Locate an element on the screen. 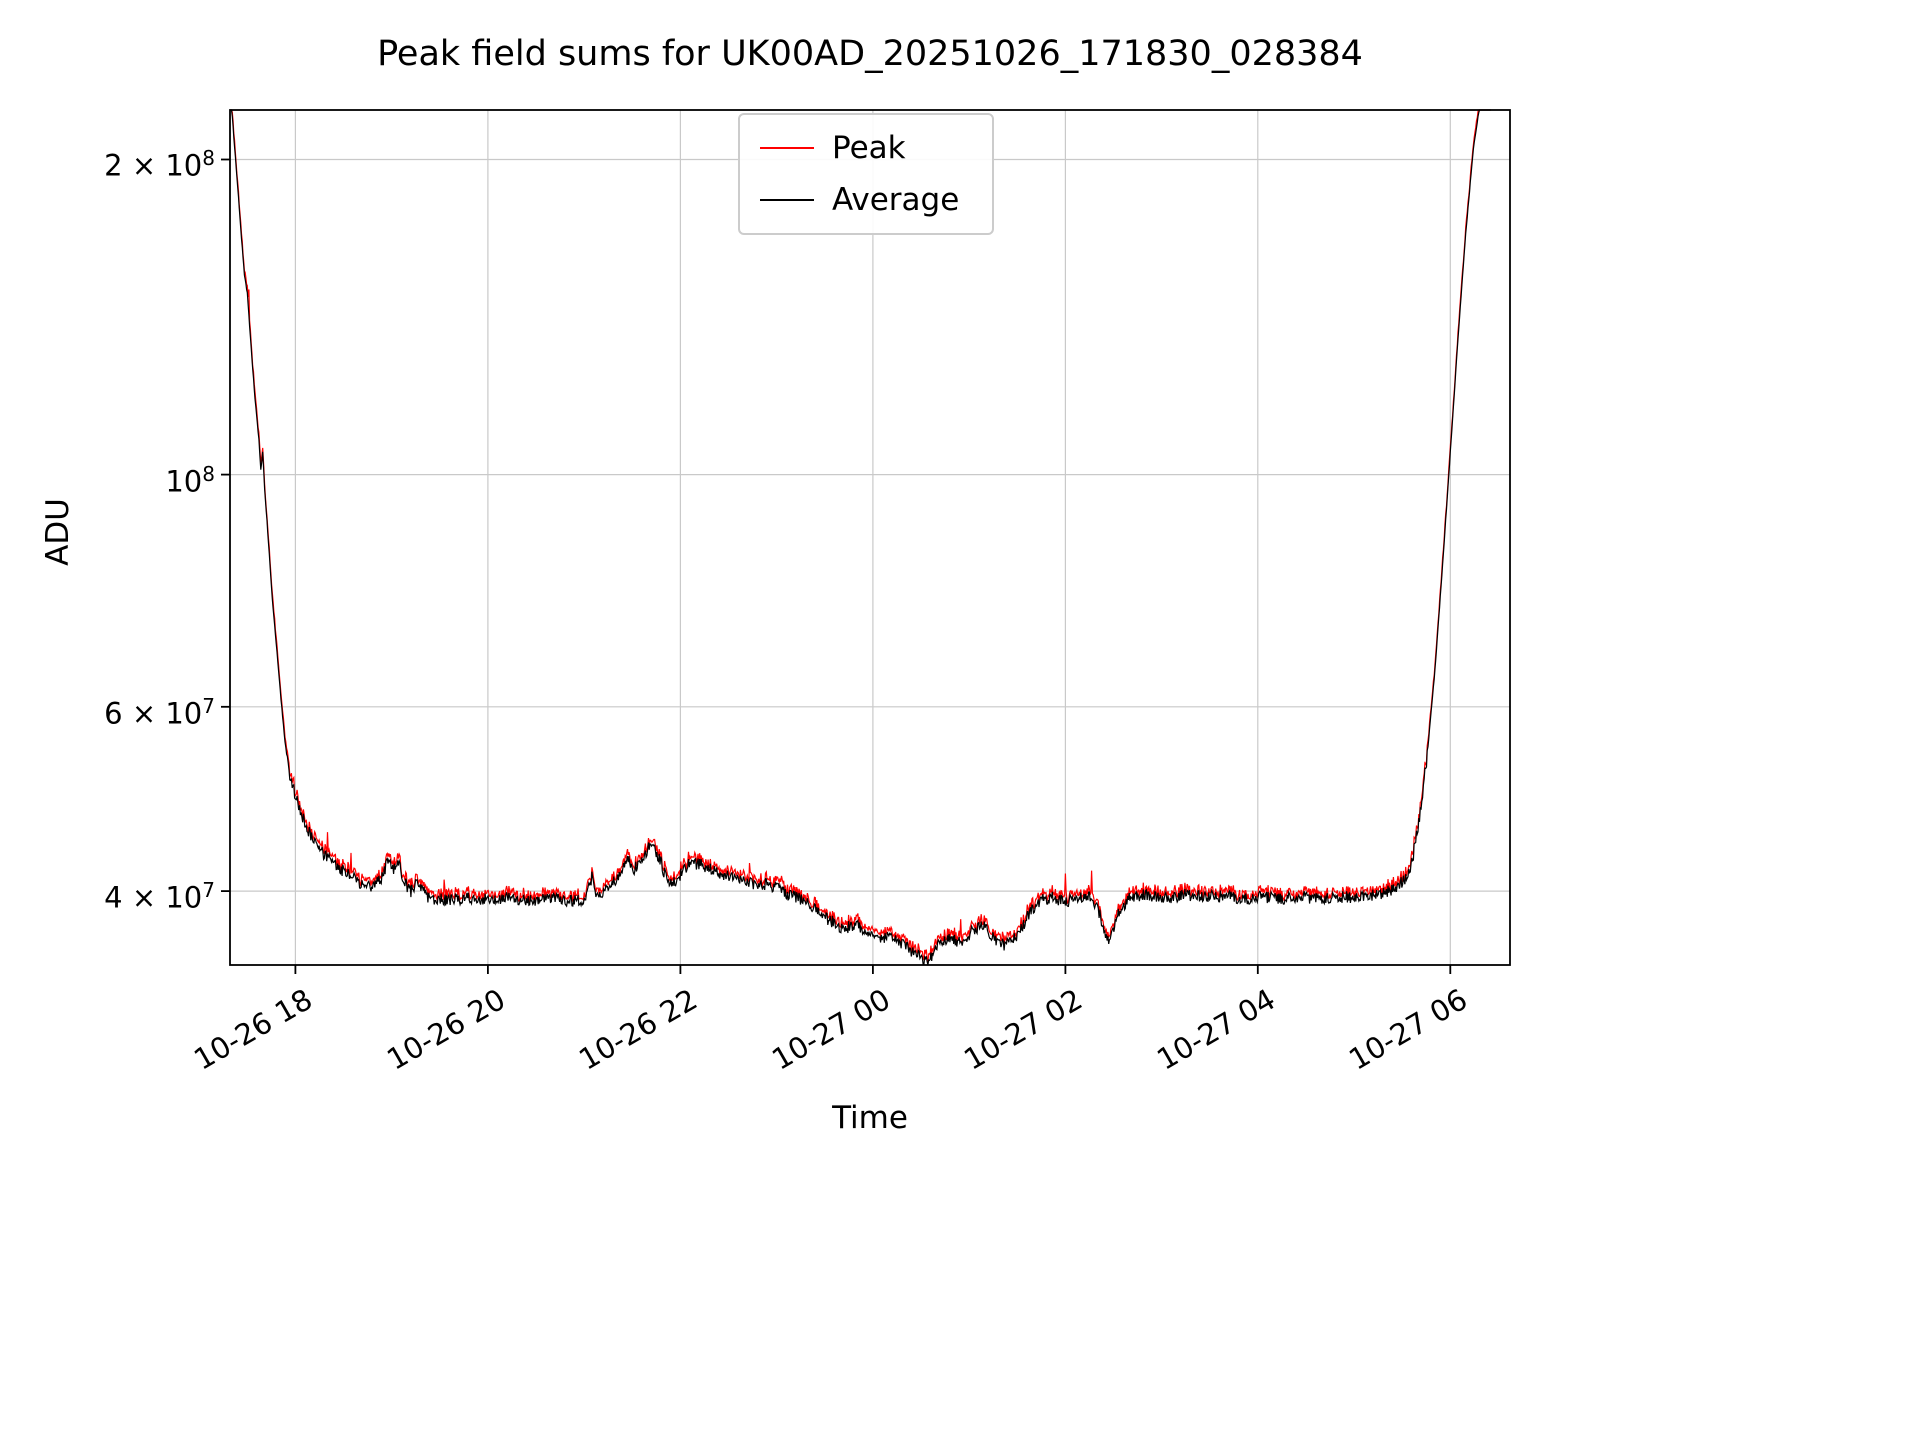 This screenshot has width=1920, height=1440. legend-entry-peak: Peak is located at coordinates (866, 148).